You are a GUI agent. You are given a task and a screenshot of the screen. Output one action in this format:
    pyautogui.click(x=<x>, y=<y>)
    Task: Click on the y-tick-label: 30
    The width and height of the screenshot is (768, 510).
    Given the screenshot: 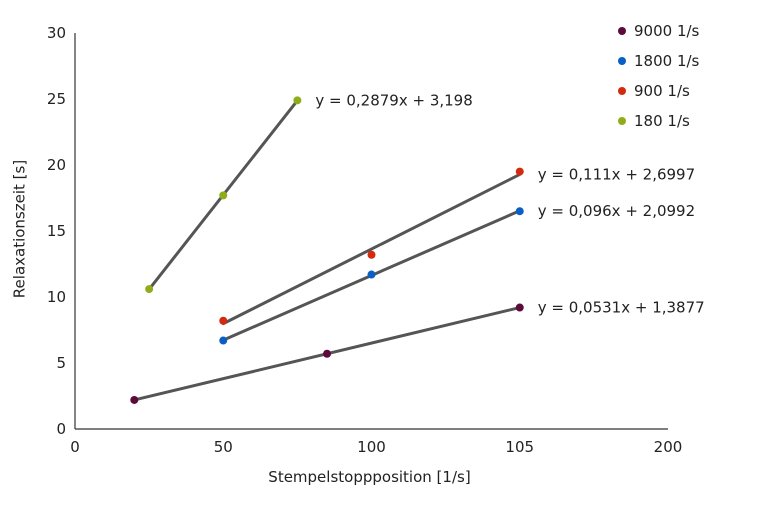 What is the action you would take?
    pyautogui.click(x=56, y=33)
    